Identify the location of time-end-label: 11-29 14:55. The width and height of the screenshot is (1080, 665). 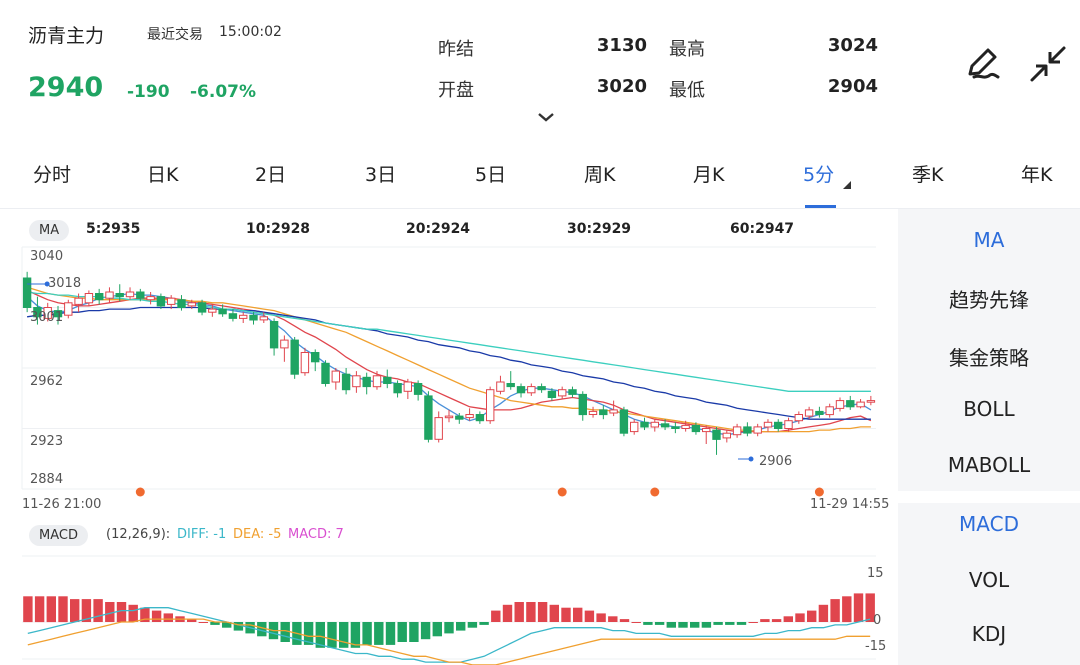
(850, 504).